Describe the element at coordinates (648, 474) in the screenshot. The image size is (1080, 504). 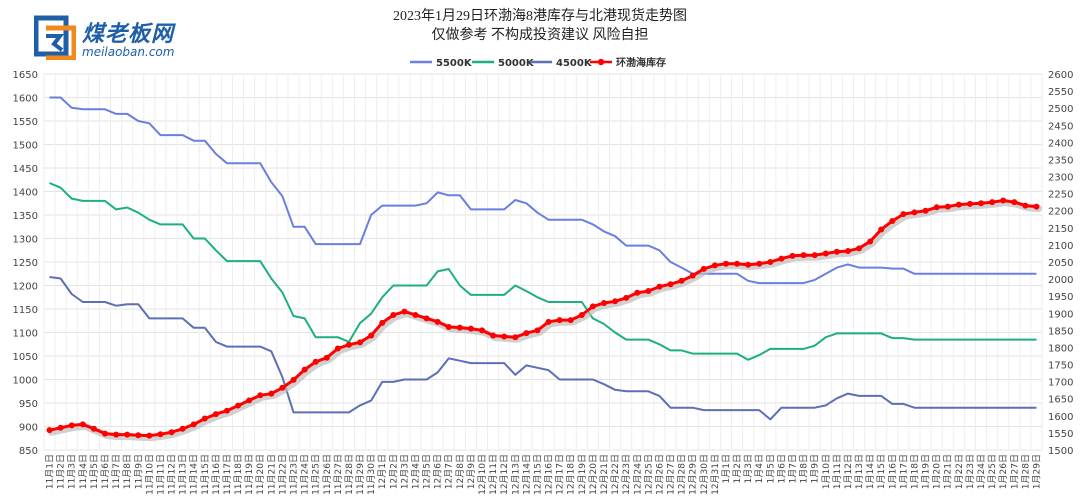
I see `x-tick-label: 12月25日` at that location.